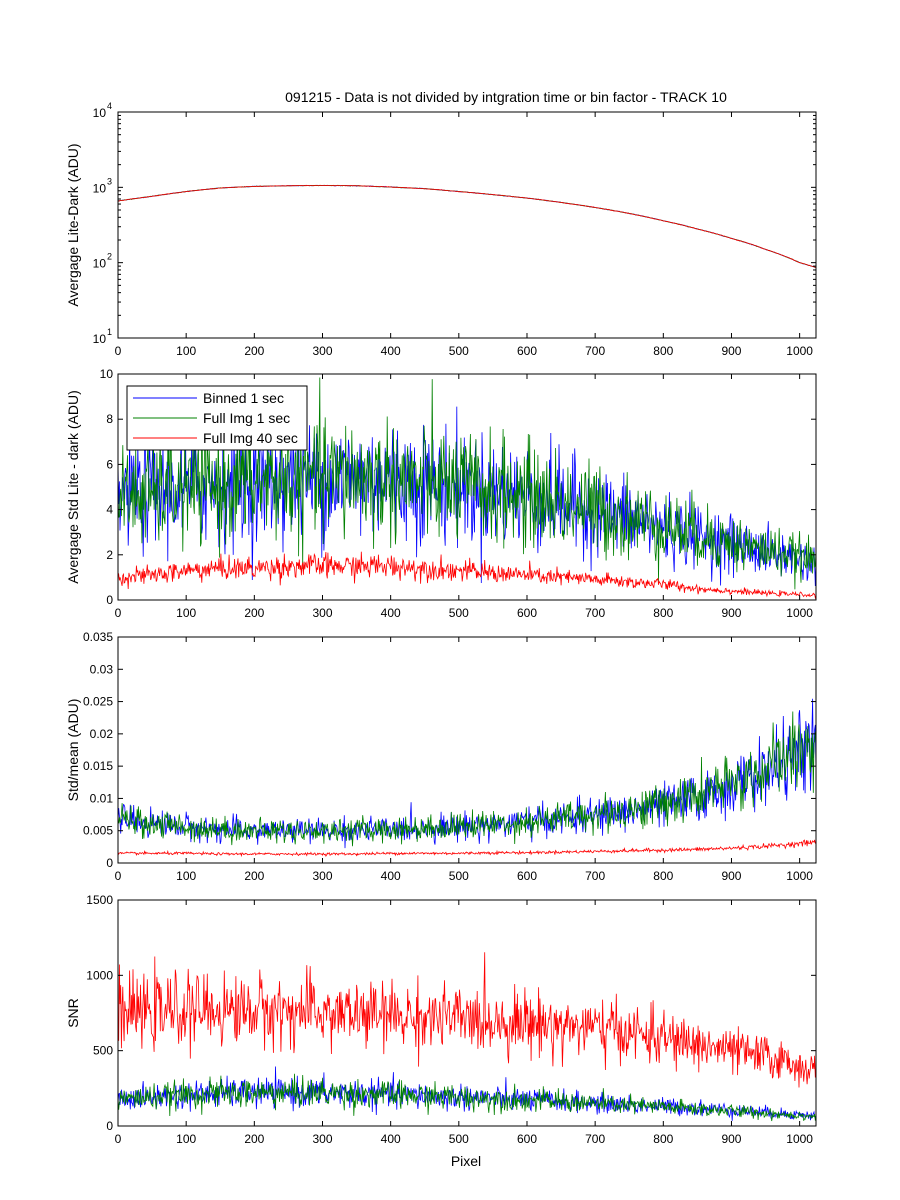 The height and width of the screenshot is (1200, 900). I want to click on y-tick-label: 0.015, so click(98, 766).